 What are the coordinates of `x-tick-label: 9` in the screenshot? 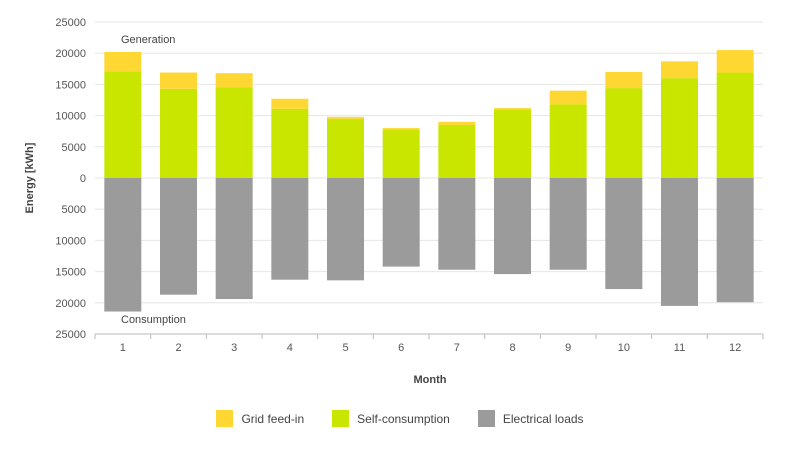 It's located at (568, 348).